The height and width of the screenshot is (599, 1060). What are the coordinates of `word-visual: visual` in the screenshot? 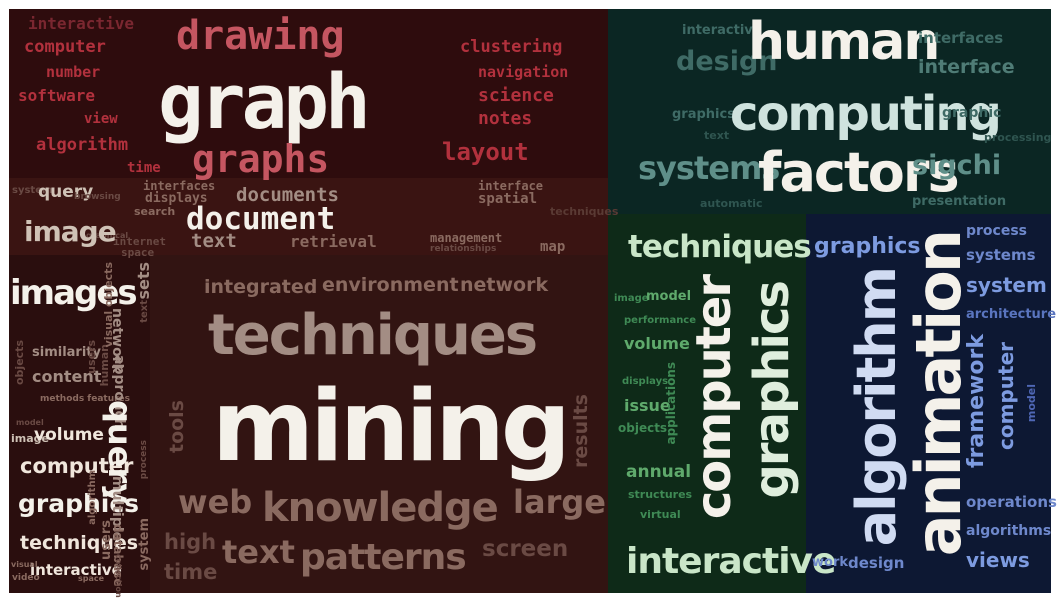 It's located at (24, 564).